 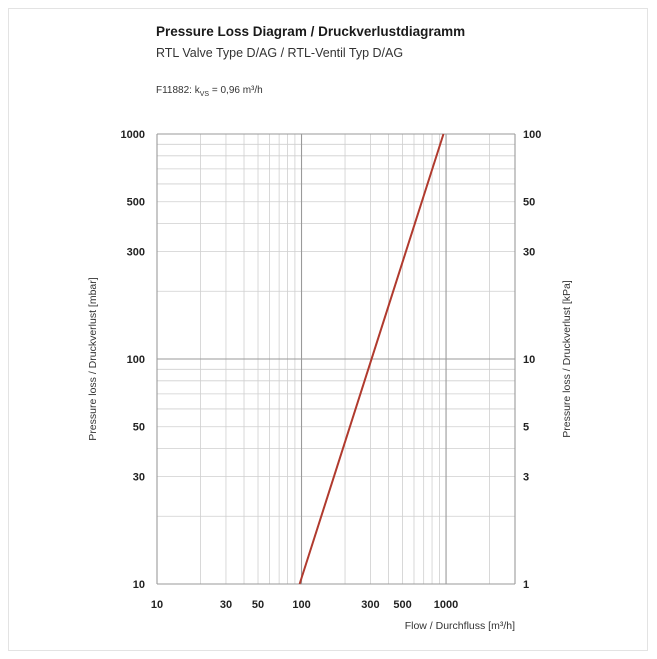 I want to click on y-tick-label: 300, so click(x=136, y=253).